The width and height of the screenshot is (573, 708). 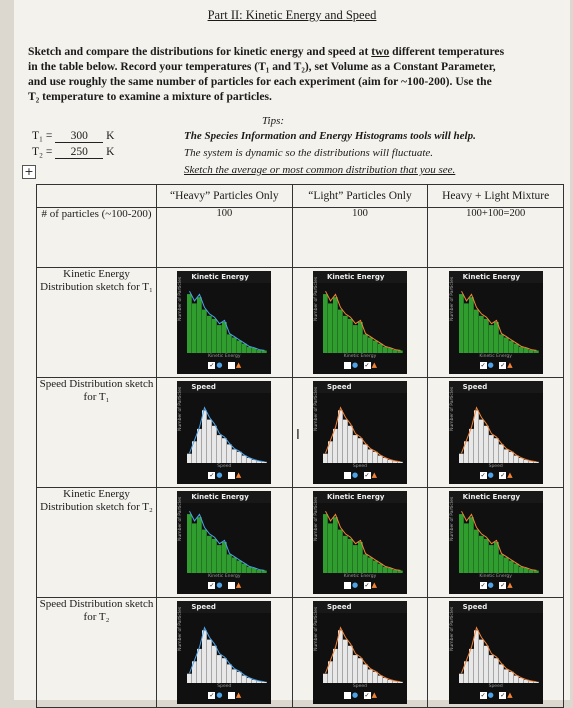 I want to click on header-heavy: “Heavy” Particles Only, so click(x=224, y=196).